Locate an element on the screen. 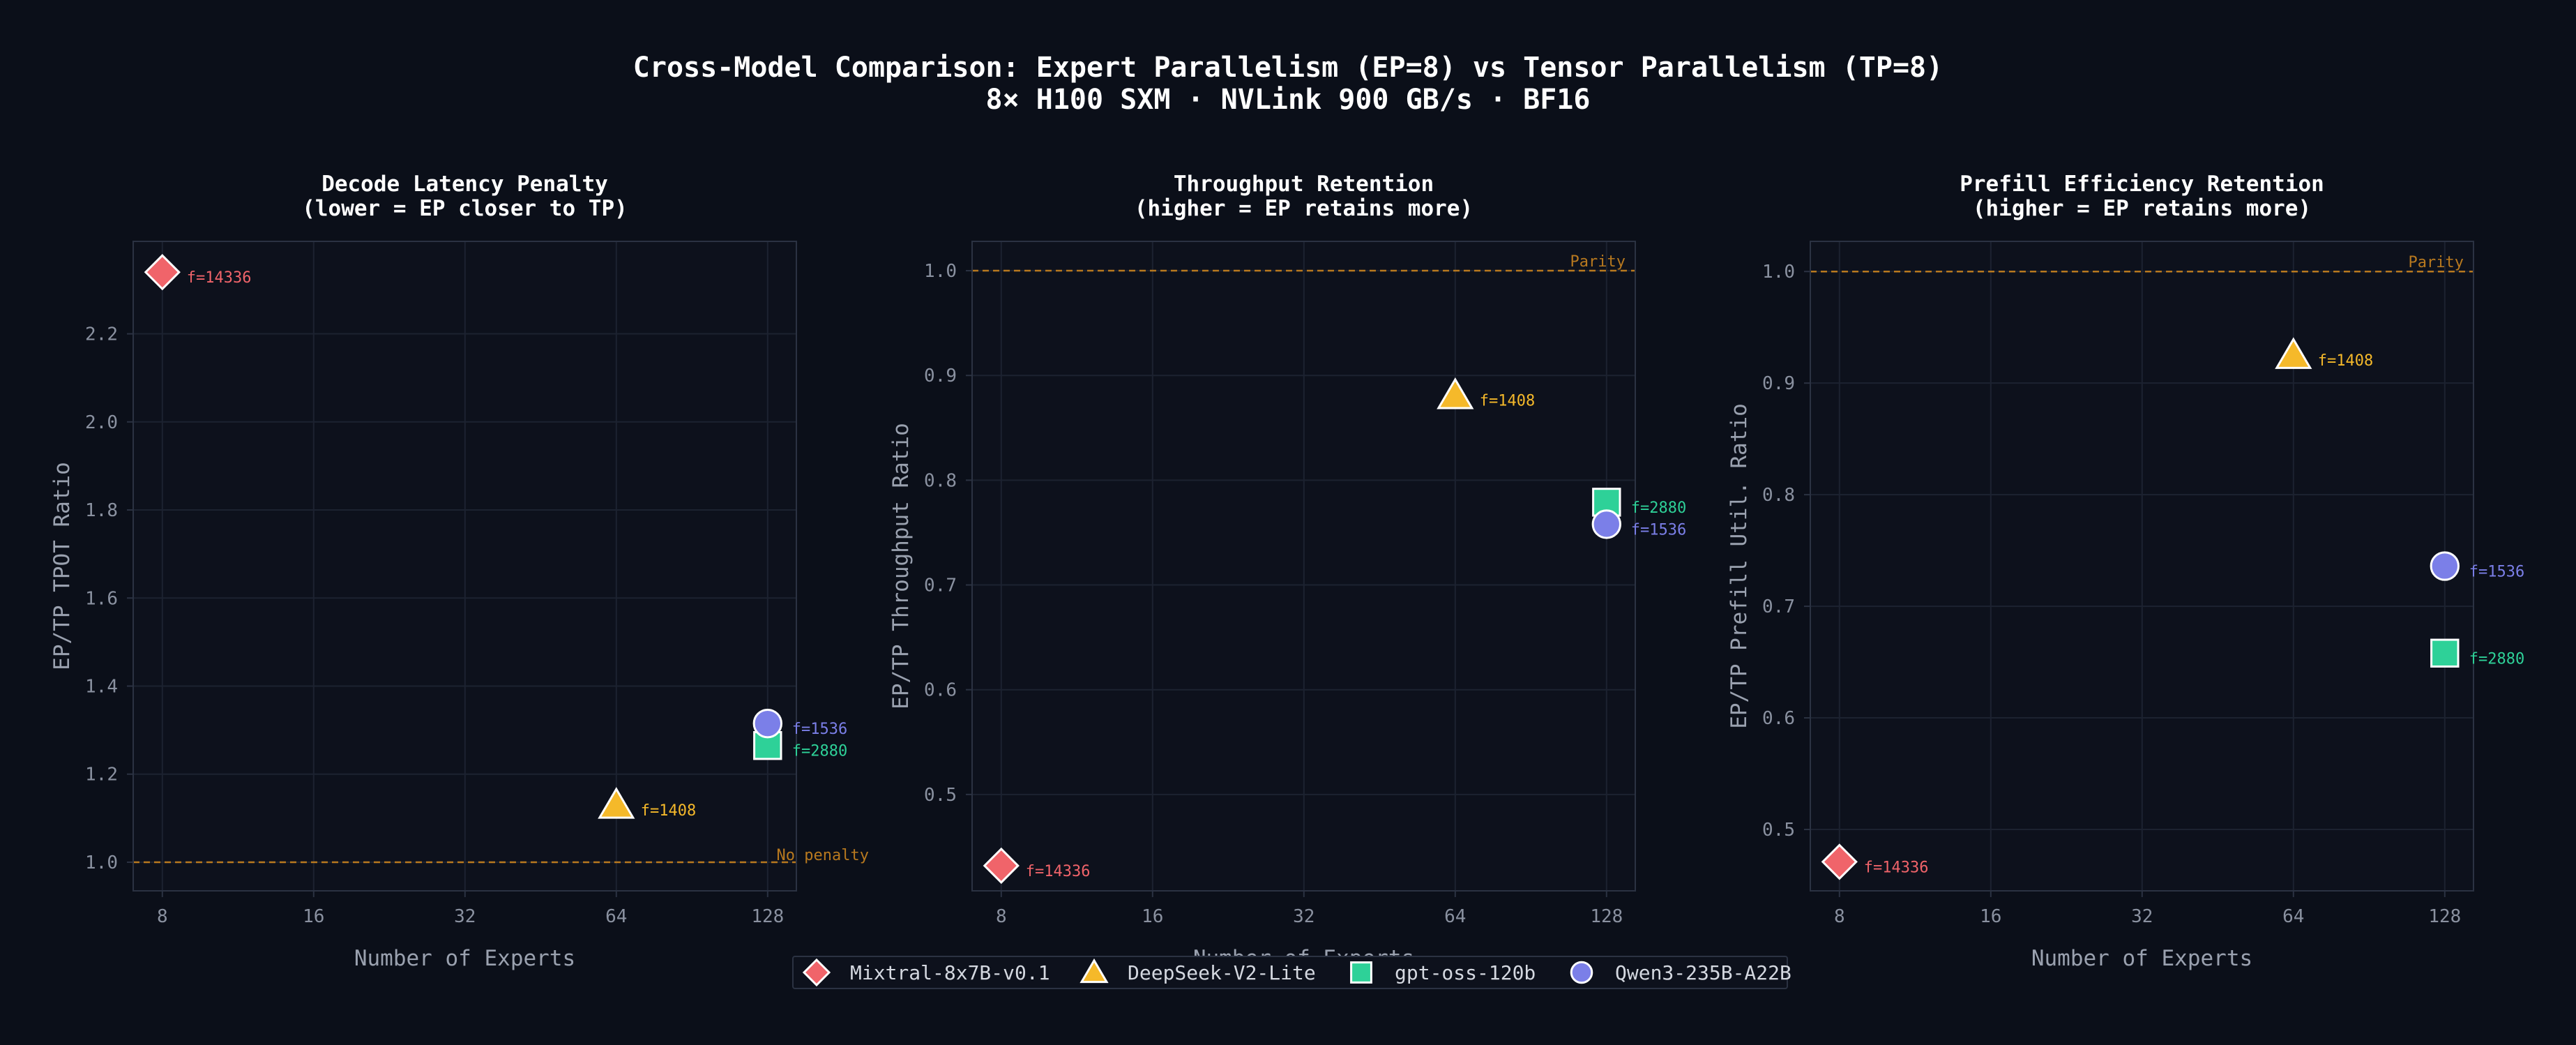 The height and width of the screenshot is (1045, 2576). legend-label: Mixtral-8x7B-v0.1 is located at coordinates (950, 973).